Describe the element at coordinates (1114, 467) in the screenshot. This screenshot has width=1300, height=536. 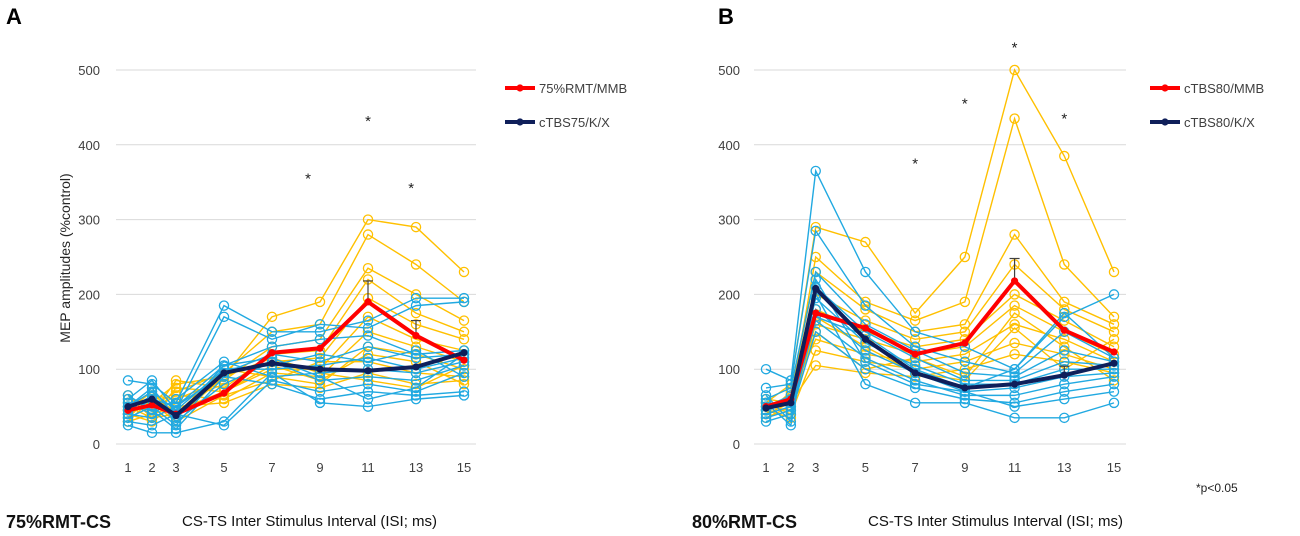
I see `x-tick-label: 15` at that location.